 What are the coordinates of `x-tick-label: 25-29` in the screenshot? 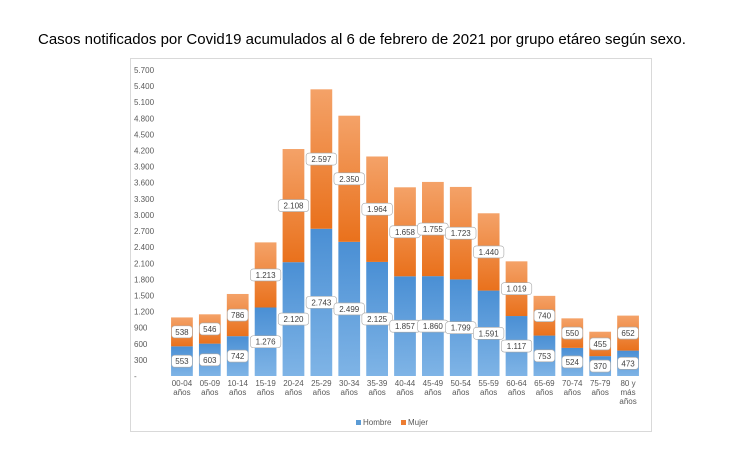 It's located at (321, 383).